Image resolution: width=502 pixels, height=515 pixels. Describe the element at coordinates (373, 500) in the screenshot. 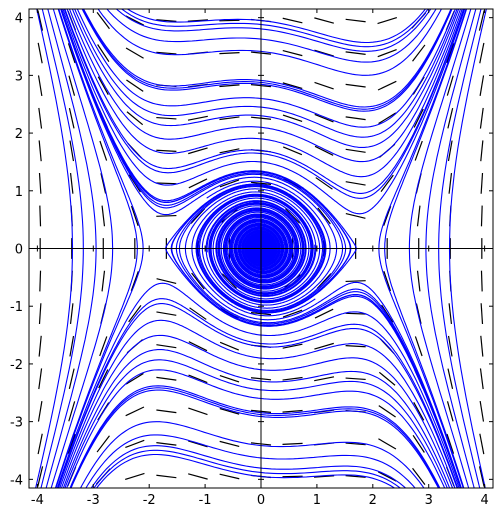

I see `x-tick-label: 2` at that location.